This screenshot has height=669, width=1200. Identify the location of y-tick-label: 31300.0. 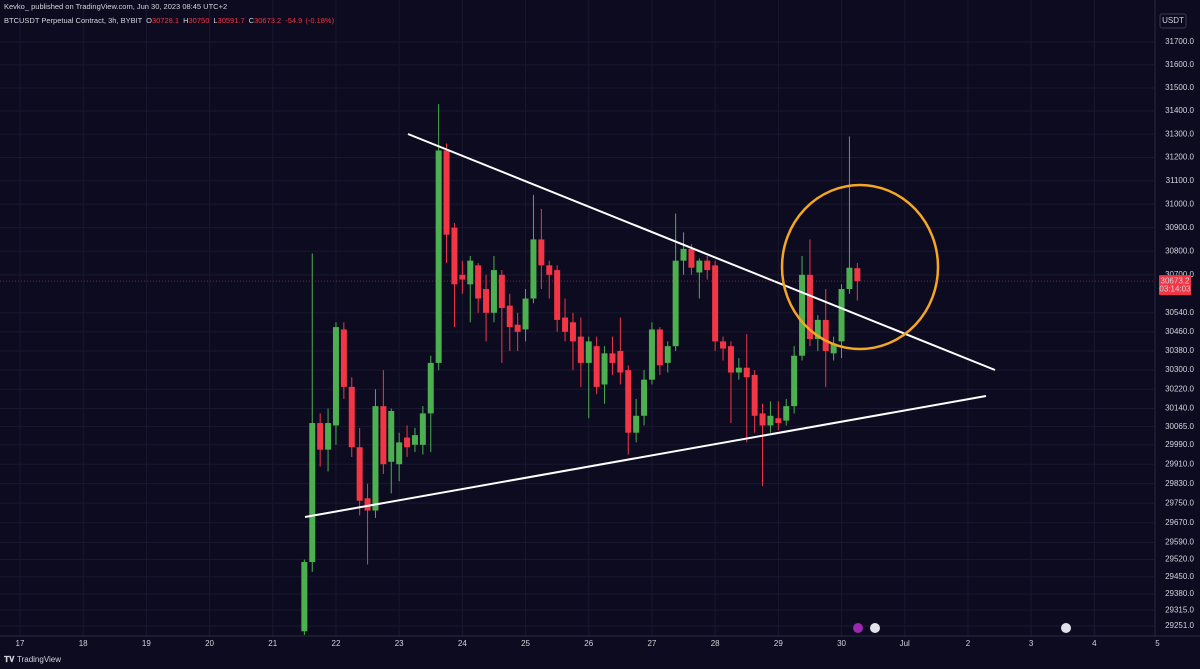
(1179, 133).